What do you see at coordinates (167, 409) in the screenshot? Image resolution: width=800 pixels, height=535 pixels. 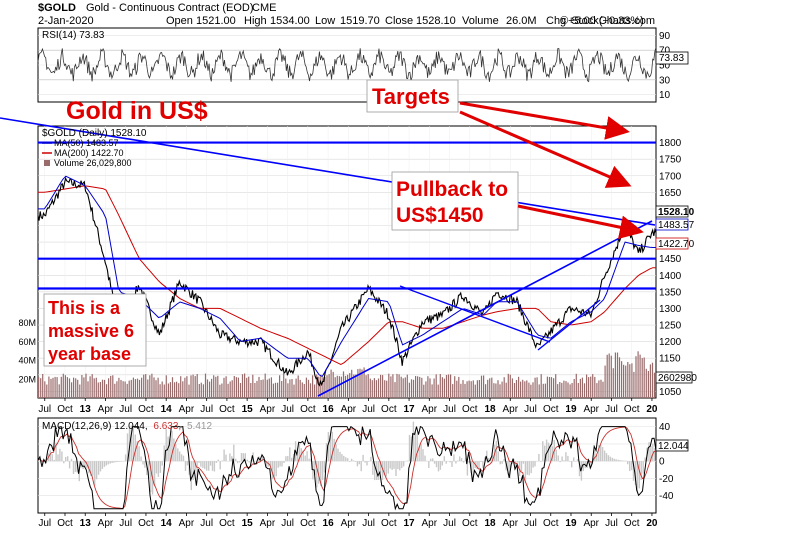 I see `x-axis-label: 14` at bounding box center [167, 409].